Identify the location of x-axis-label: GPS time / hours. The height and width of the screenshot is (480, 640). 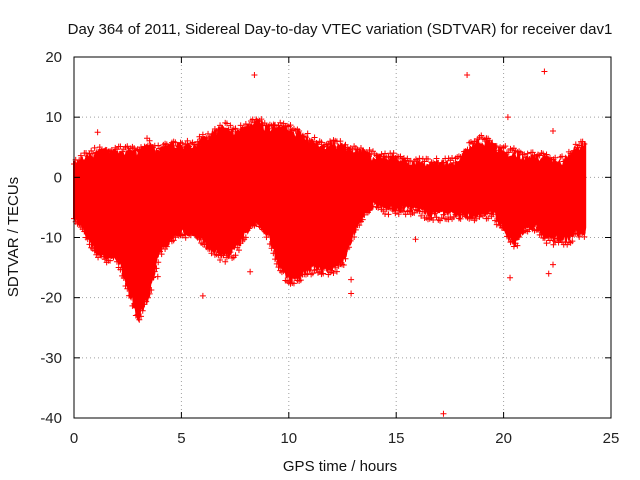
(340, 466).